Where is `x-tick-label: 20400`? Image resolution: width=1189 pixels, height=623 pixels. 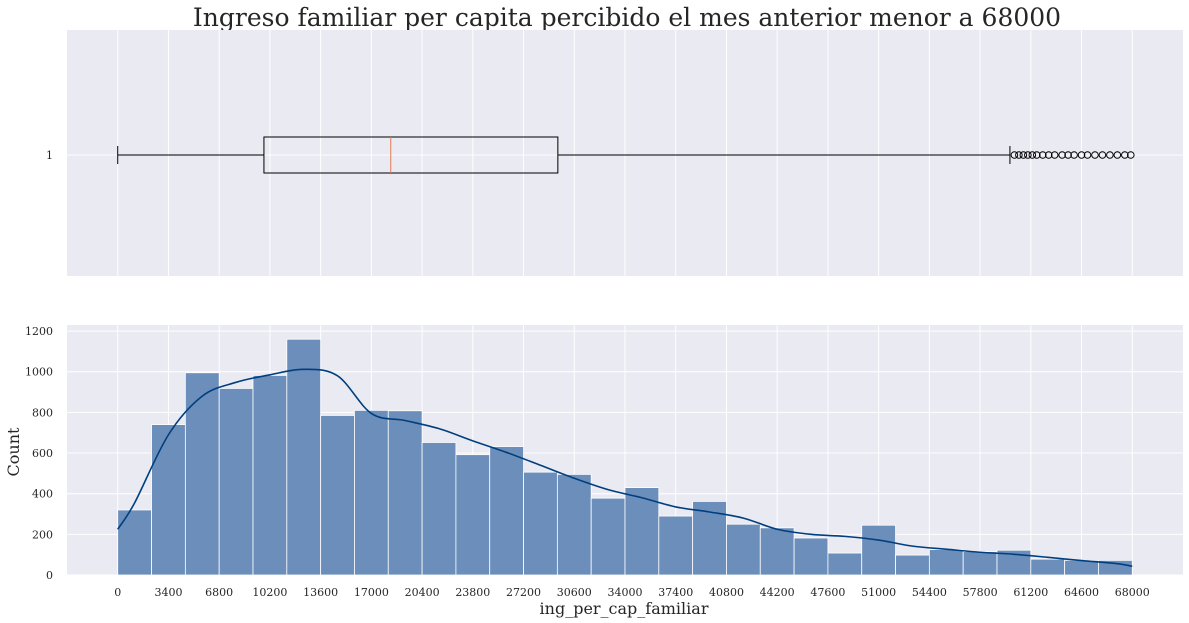 x-tick-label: 20400 is located at coordinates (422, 592).